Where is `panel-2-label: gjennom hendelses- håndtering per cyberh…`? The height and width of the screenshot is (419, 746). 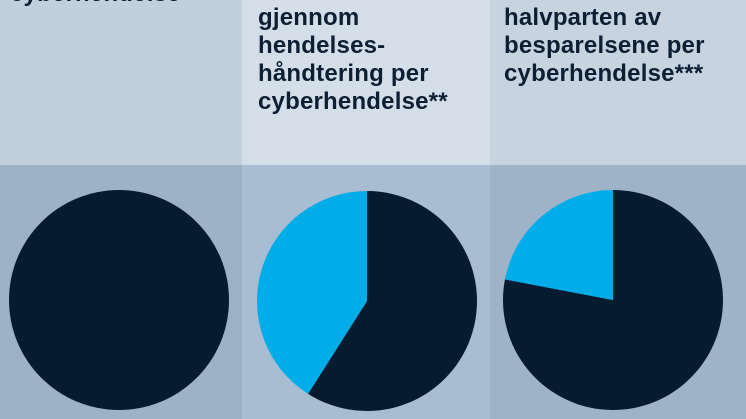
panel-2-label: gjennom hendelses- håndtering per cyberh… is located at coordinates (353, 59).